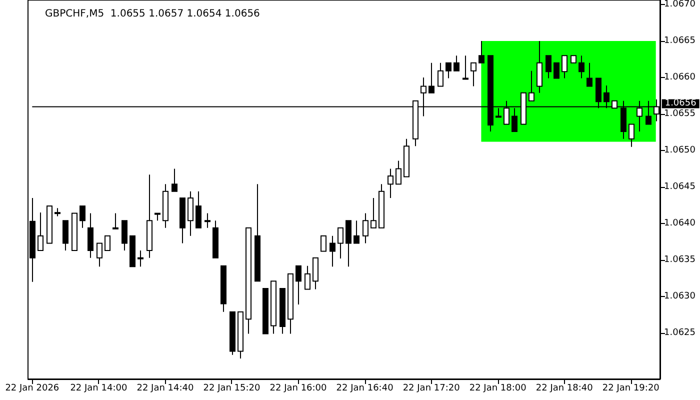 The width and height of the screenshot is (700, 400). What do you see at coordinates (565, 389) in the screenshot?
I see `x-tick-label: 22 Jan 18:40` at bounding box center [565, 389].